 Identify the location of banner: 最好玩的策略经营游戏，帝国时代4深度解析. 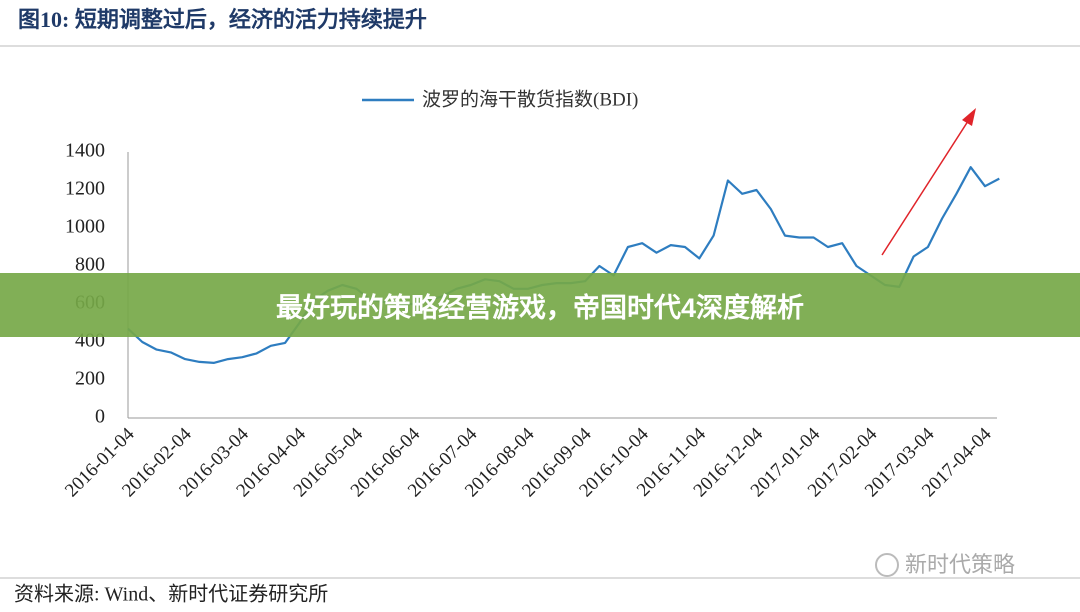
(540, 305).